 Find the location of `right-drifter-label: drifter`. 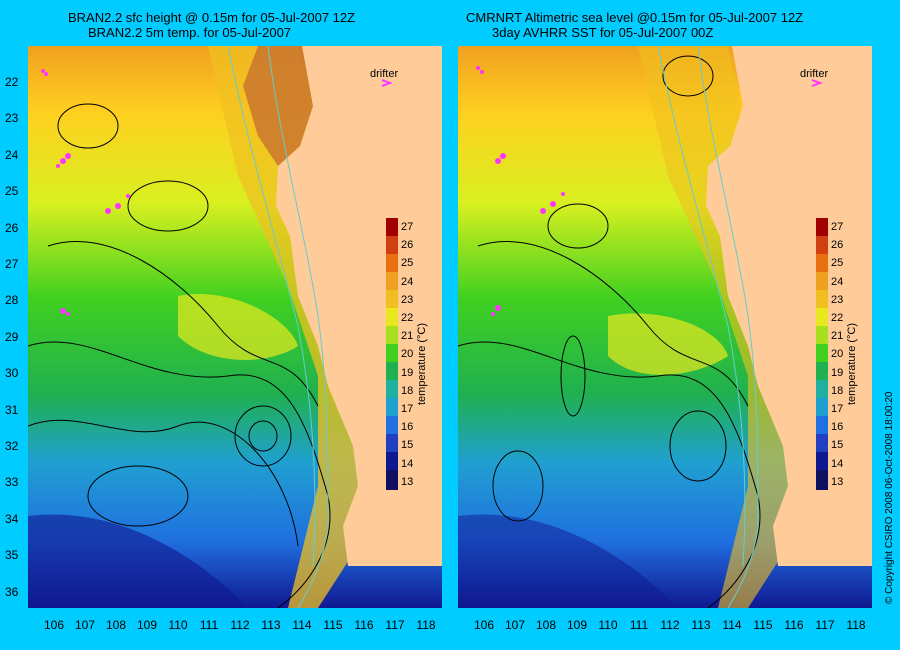

right-drifter-label: drifter is located at coordinates (814, 74).